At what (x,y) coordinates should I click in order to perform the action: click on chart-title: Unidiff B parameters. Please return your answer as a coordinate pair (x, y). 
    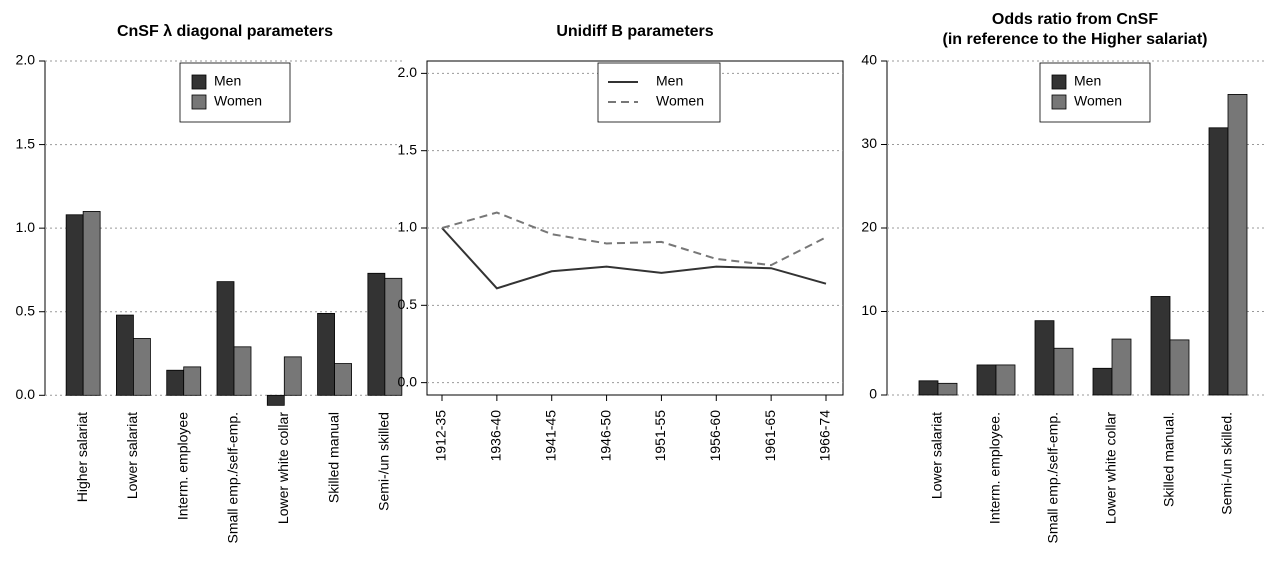
    Looking at the image, I should click on (634, 31).